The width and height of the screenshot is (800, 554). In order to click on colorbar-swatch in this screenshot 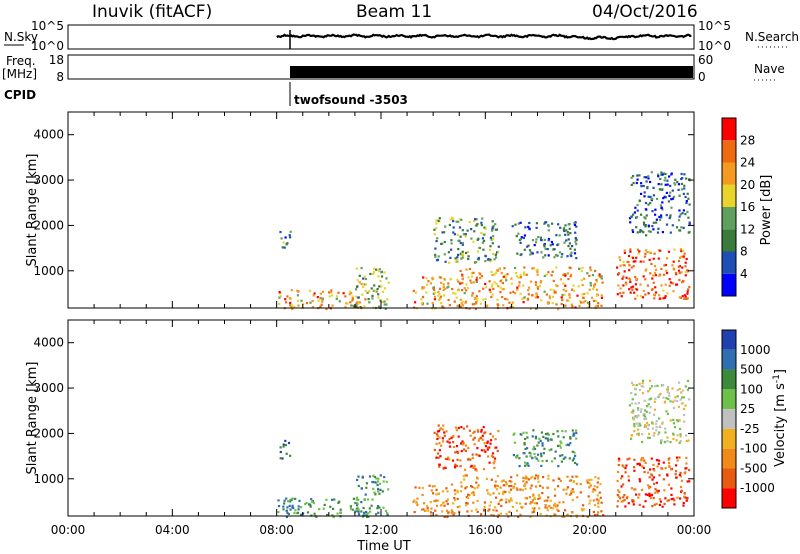, I will do `click(729, 218)`.